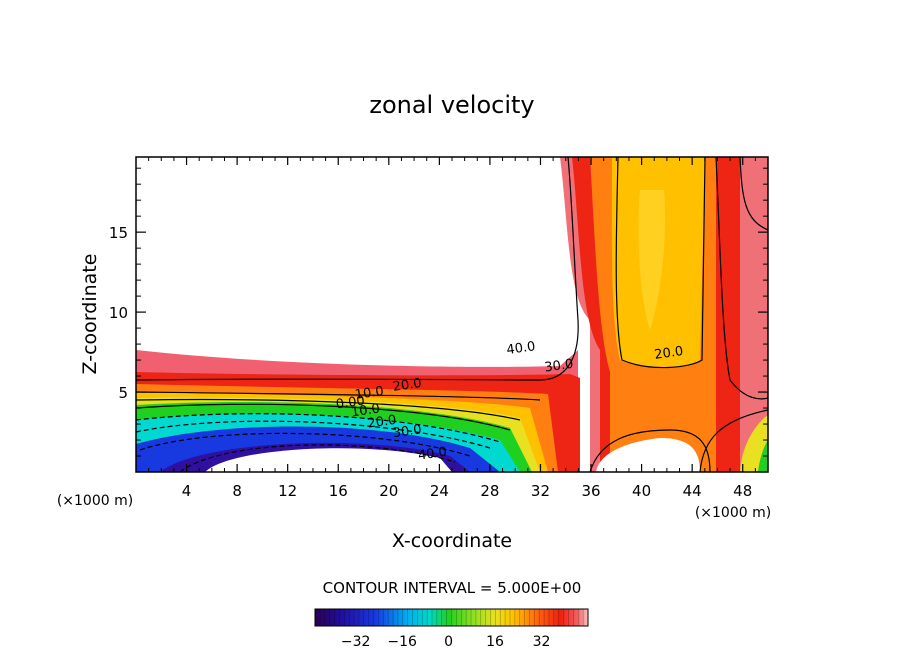 This screenshot has height=654, width=904. What do you see at coordinates (540, 491) in the screenshot?
I see `x-tick-label: 32` at bounding box center [540, 491].